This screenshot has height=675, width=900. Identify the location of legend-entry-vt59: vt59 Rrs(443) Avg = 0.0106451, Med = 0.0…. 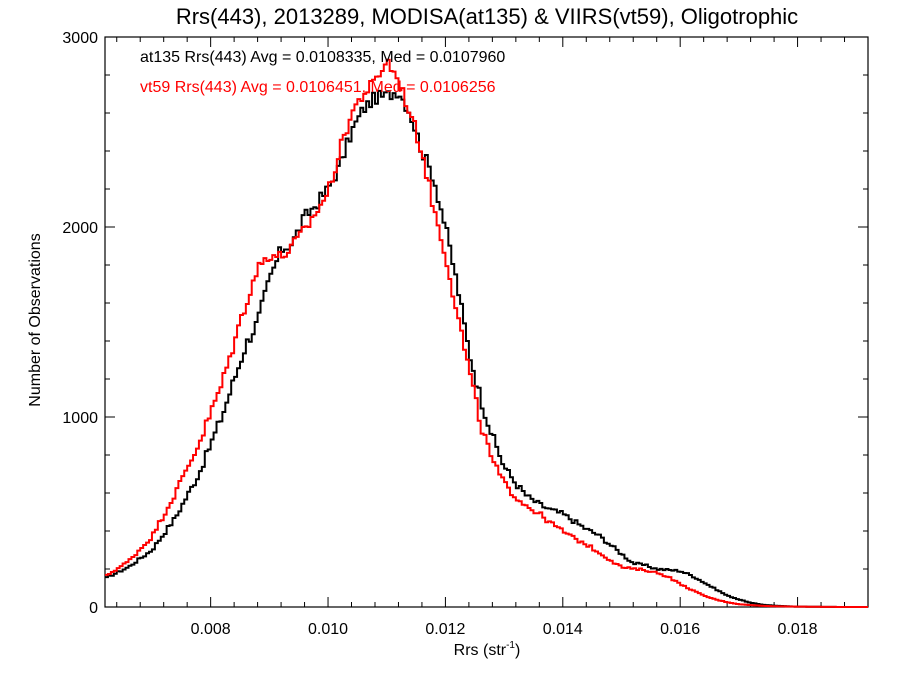
(318, 87).